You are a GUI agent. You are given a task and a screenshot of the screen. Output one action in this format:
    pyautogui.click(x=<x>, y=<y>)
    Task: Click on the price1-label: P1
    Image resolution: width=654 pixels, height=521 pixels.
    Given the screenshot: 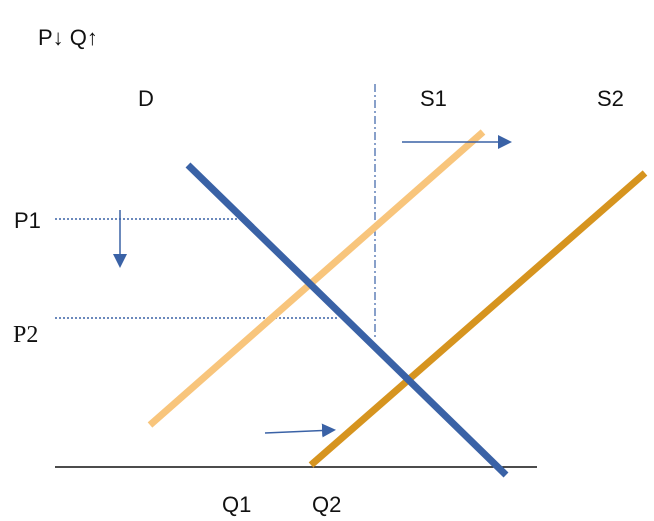 What is the action you would take?
    pyautogui.click(x=27, y=220)
    